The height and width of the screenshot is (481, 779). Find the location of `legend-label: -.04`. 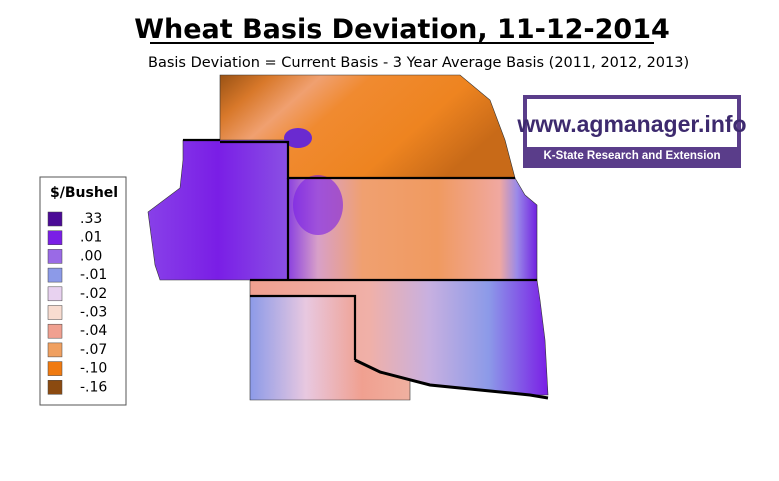

legend-label: -.04 is located at coordinates (93, 331).